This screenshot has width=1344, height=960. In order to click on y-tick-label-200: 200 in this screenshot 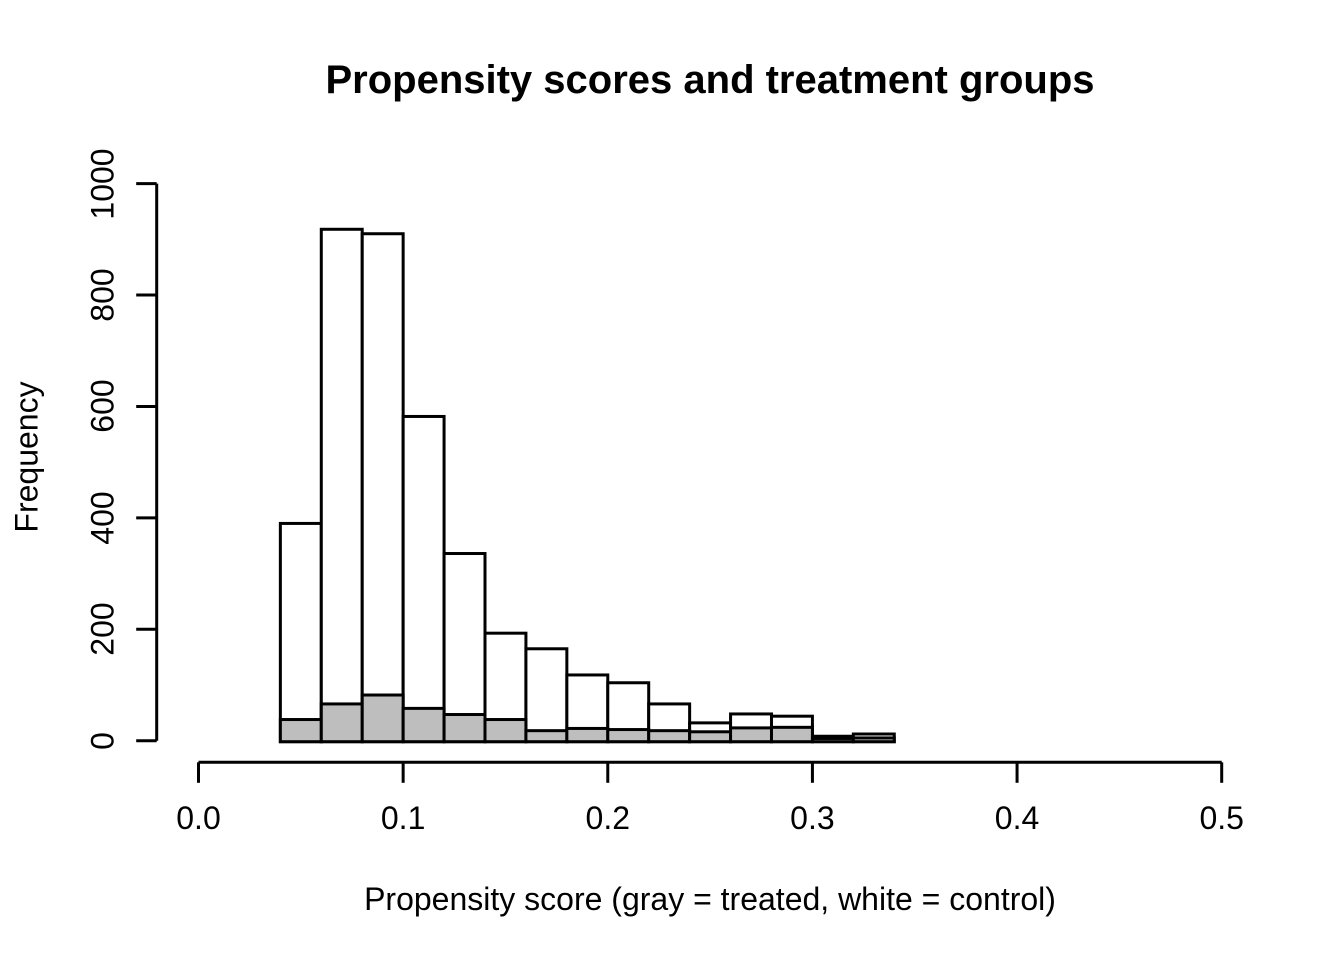, I will do `click(102, 629)`.